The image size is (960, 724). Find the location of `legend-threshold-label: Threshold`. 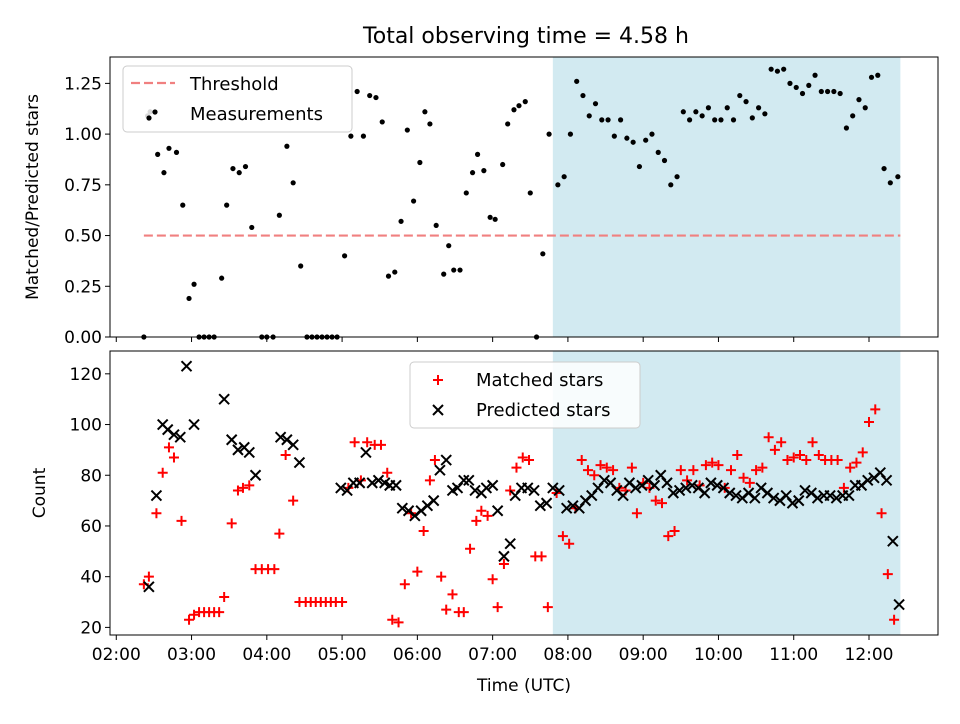

legend-threshold-label: Threshold is located at coordinates (234, 84).